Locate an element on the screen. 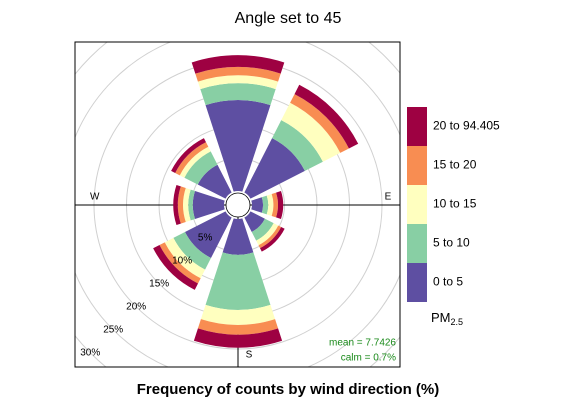  direction-label: E is located at coordinates (388, 197).